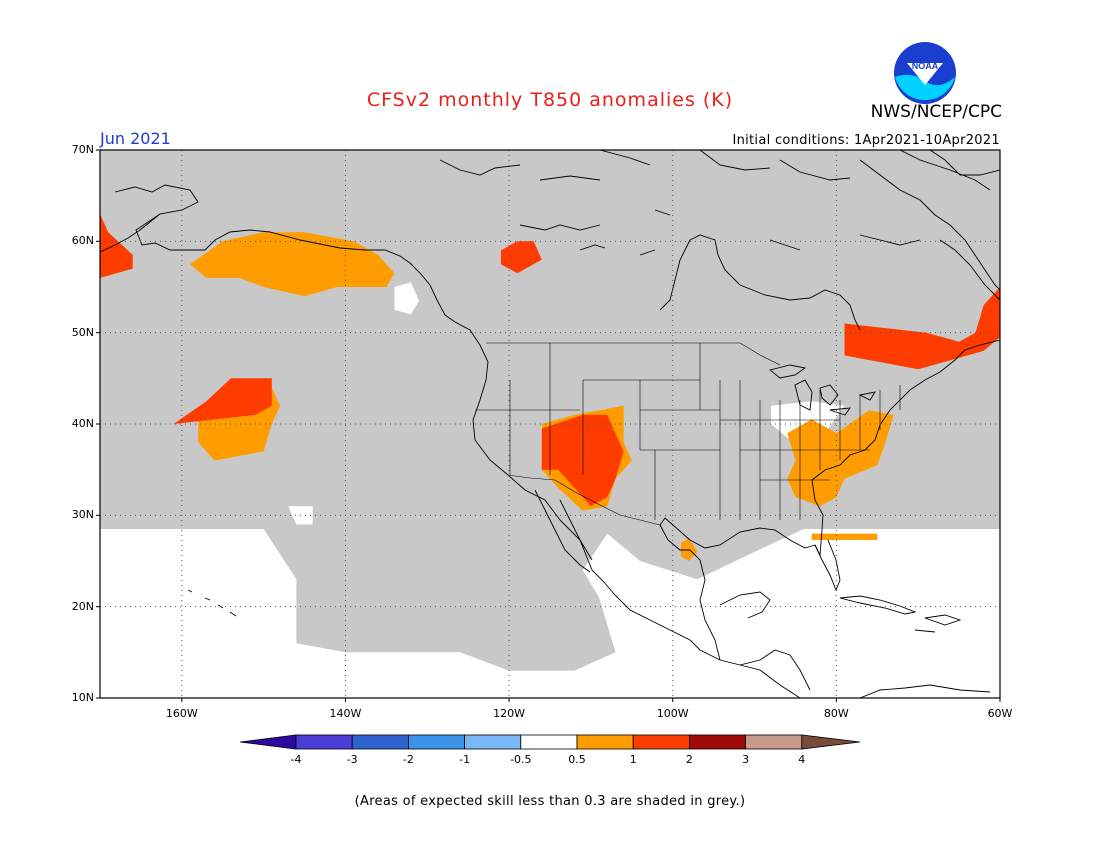 Image resolution: width=1100 pixels, height=850 pixels. What do you see at coordinates (135, 138) in the screenshot?
I see `forecast-month: Jun 2021` at bounding box center [135, 138].